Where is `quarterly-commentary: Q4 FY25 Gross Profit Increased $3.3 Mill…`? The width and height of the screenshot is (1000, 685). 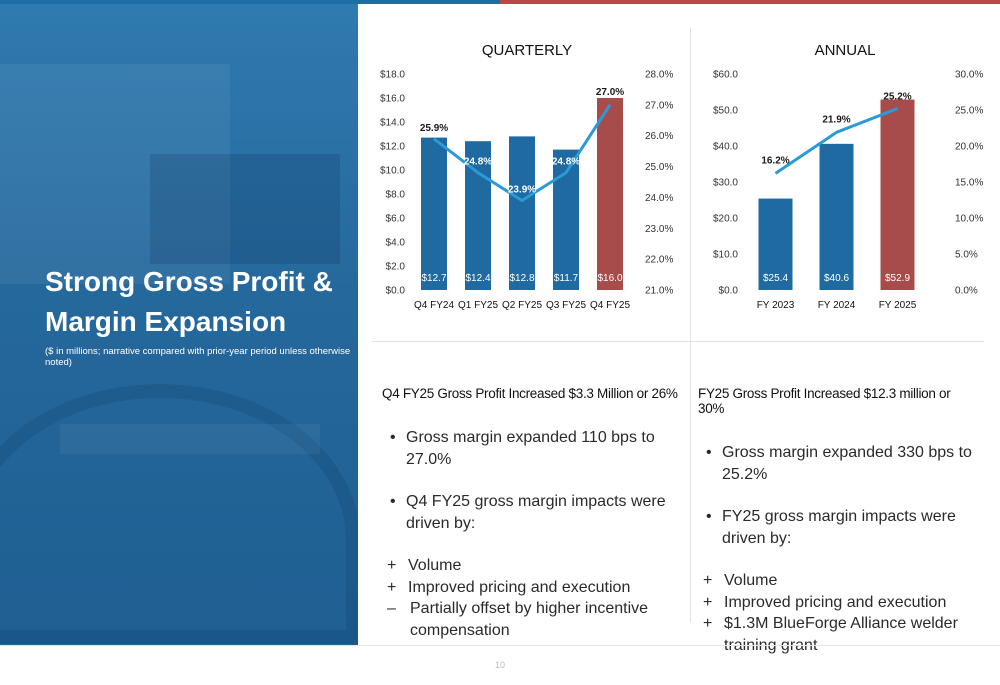 quarterly-commentary: Q4 FY25 Gross Profit Increased $3.3 Mill… is located at coordinates (532, 513).